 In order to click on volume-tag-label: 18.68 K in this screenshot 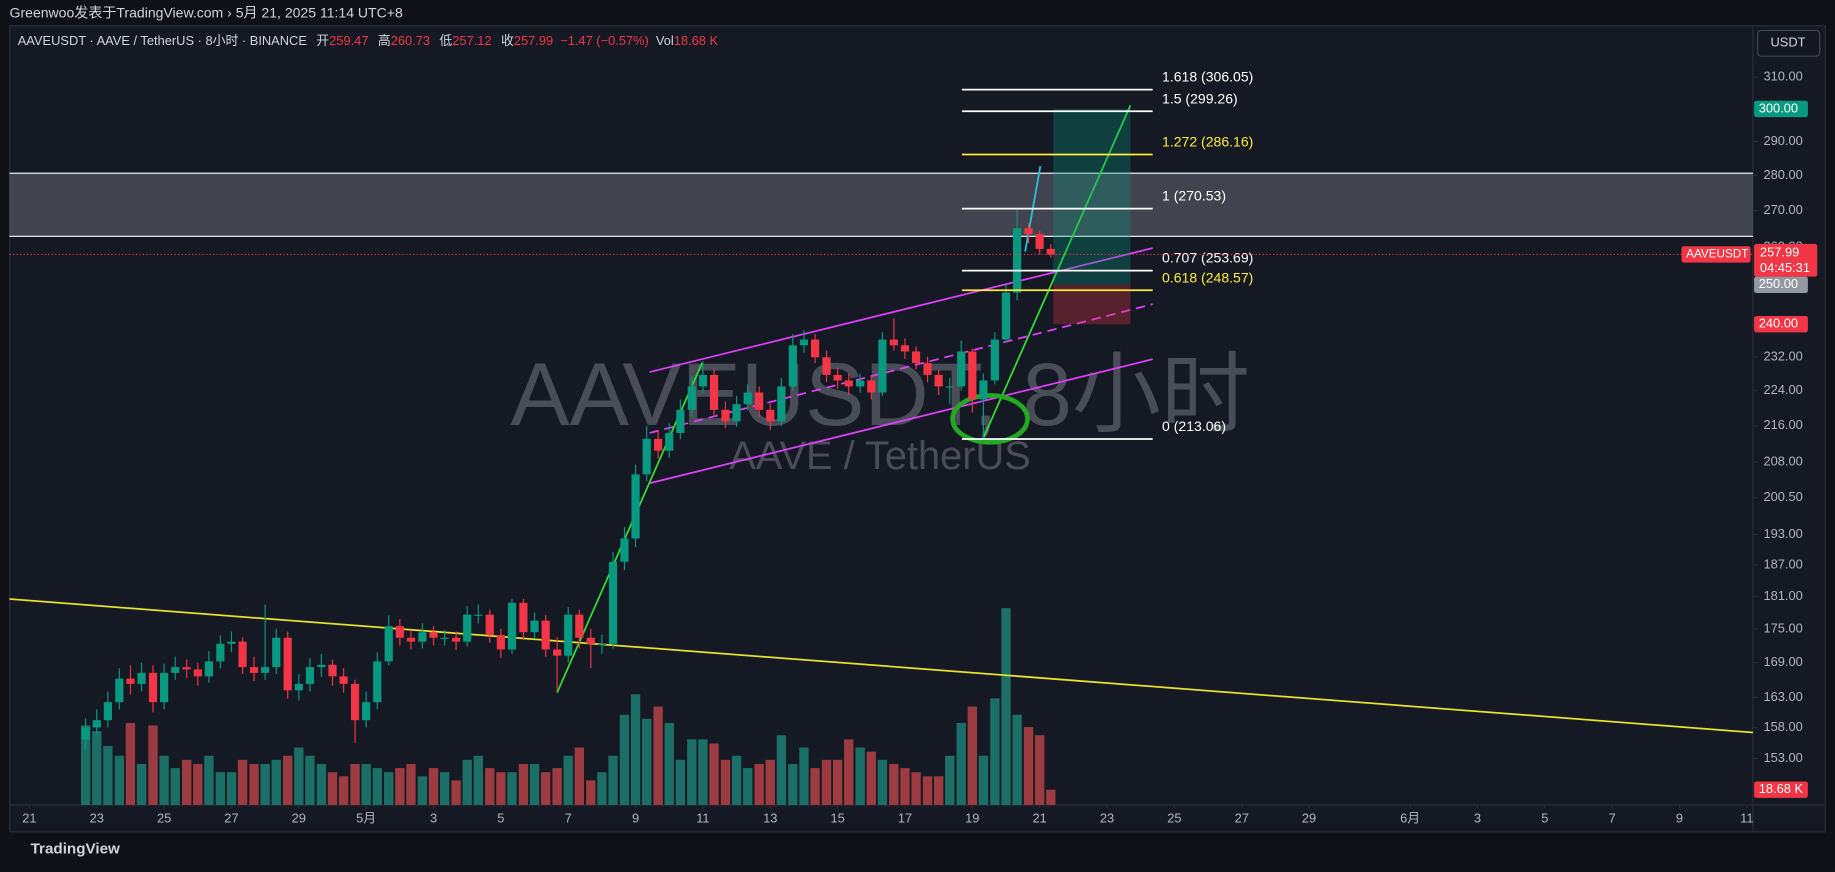, I will do `click(1781, 788)`.